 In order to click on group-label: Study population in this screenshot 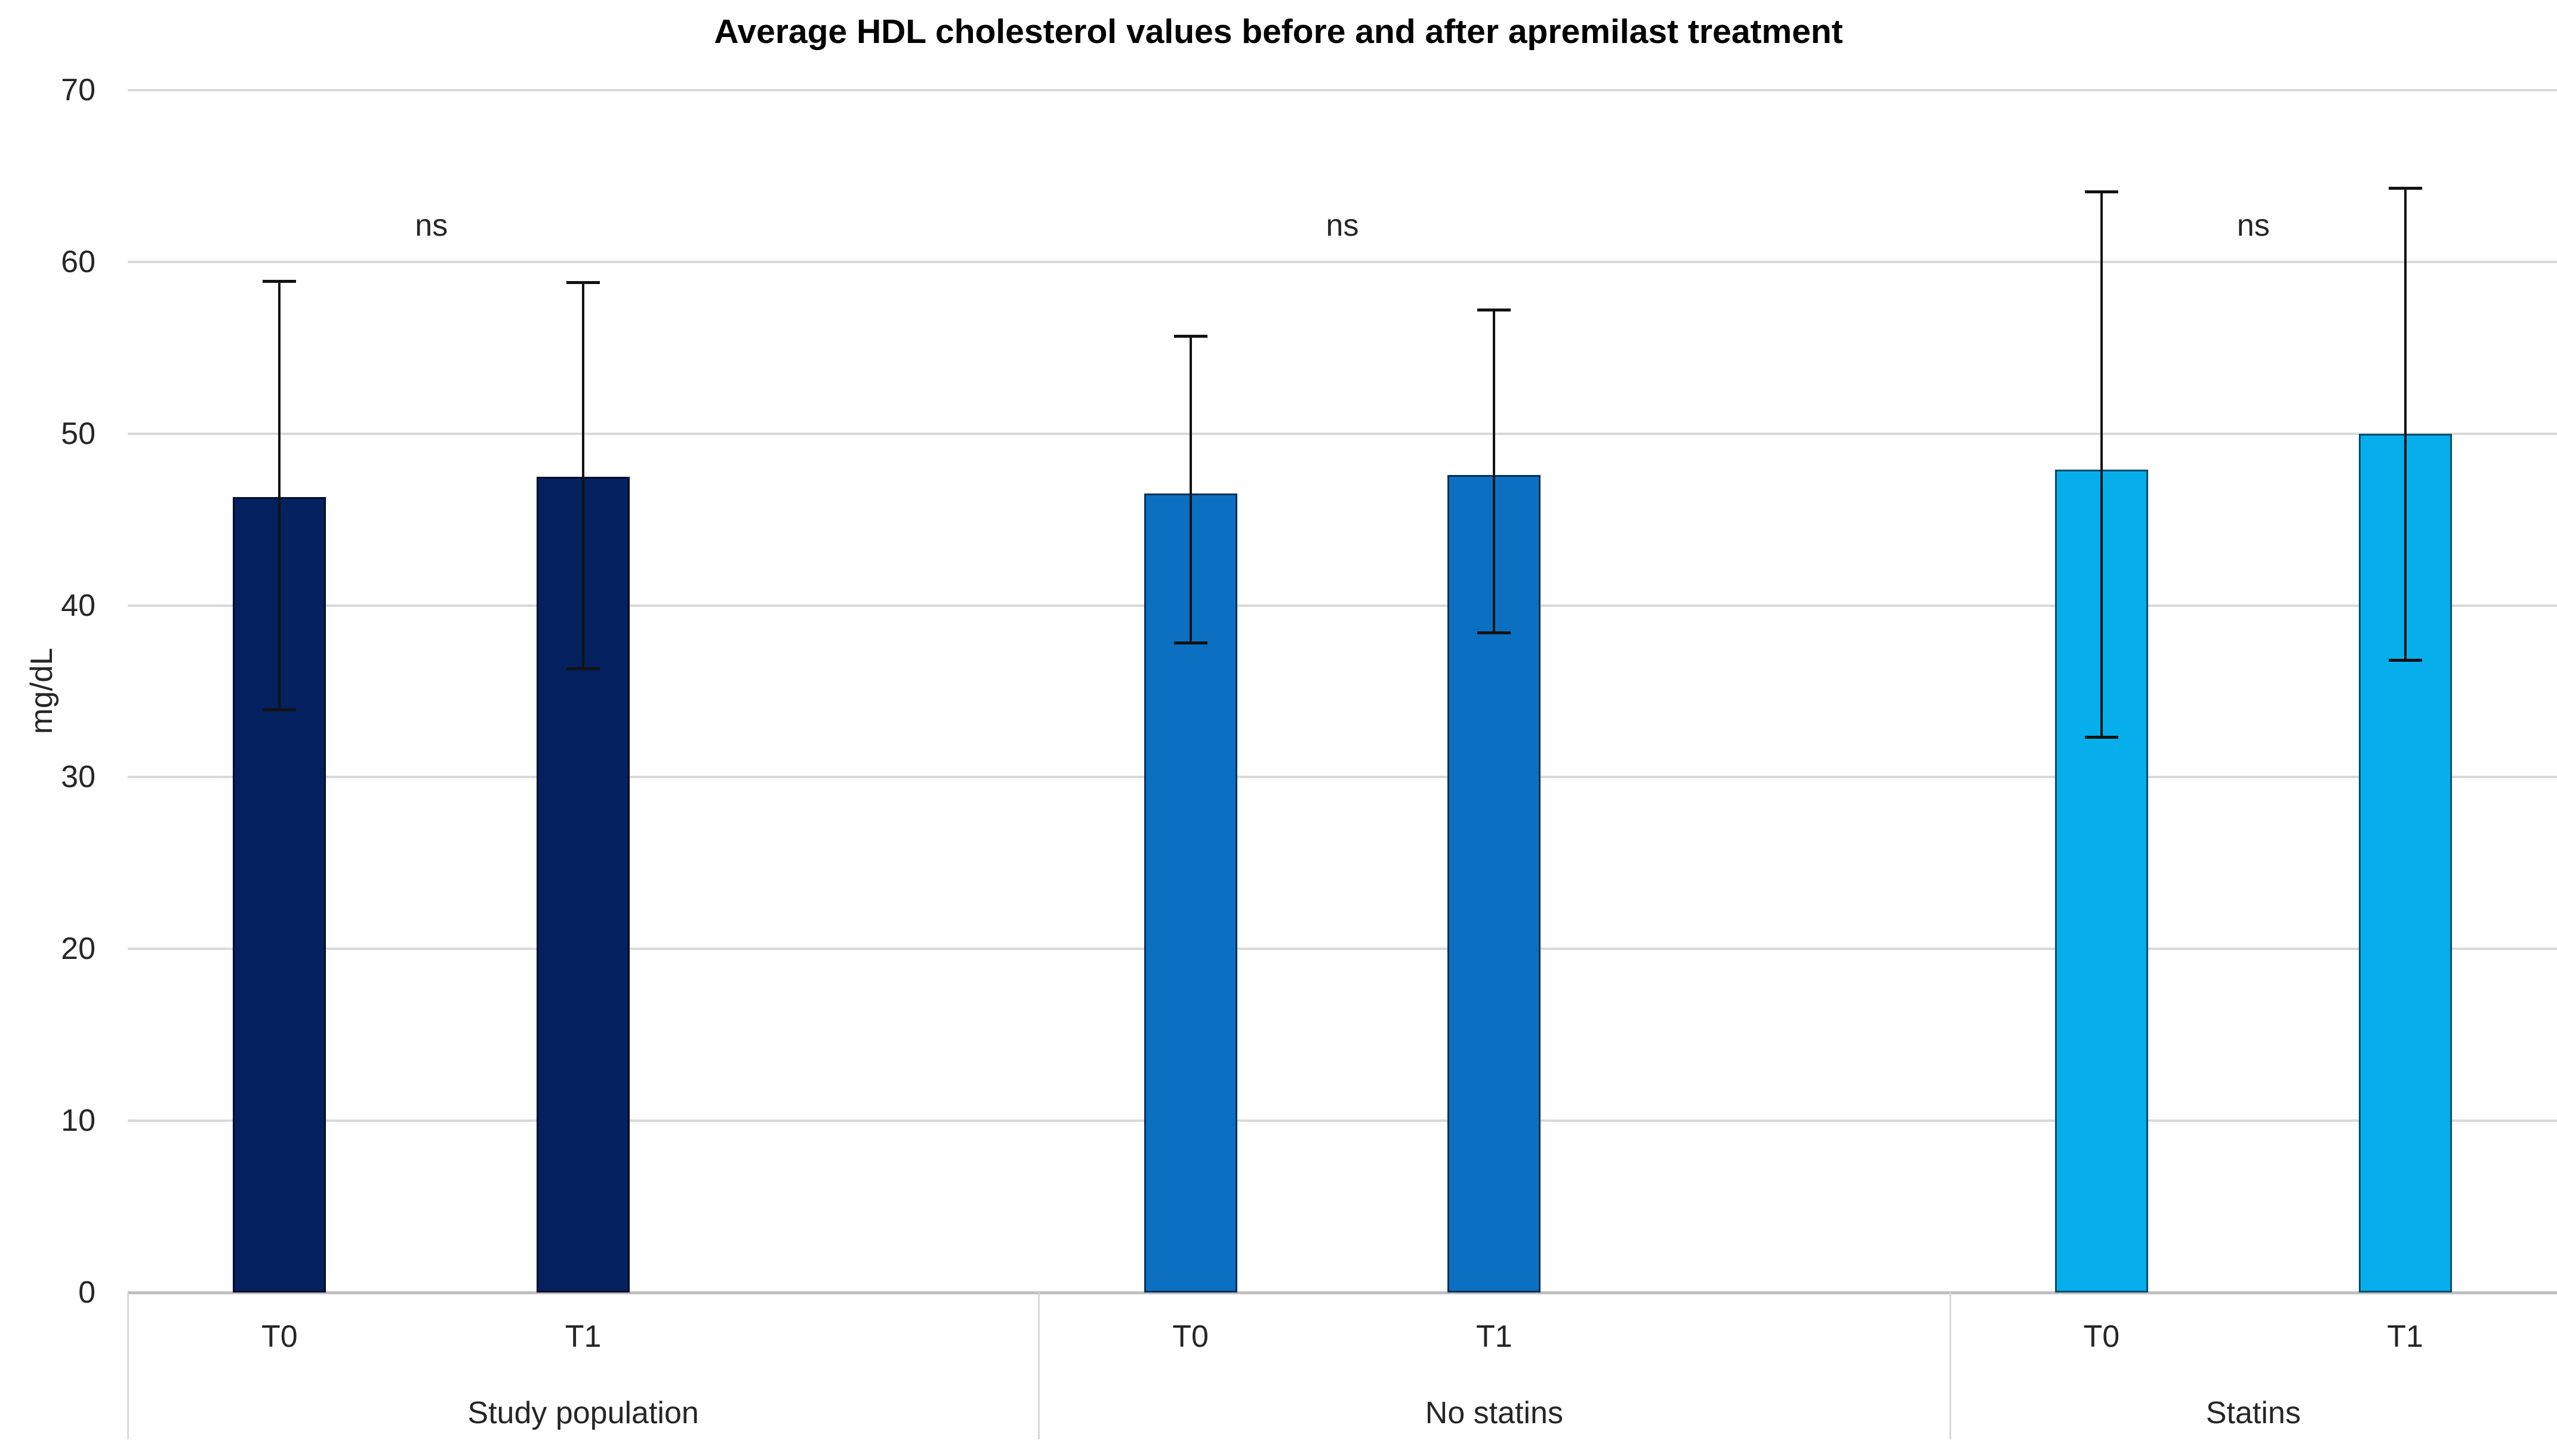, I will do `click(583, 1413)`.